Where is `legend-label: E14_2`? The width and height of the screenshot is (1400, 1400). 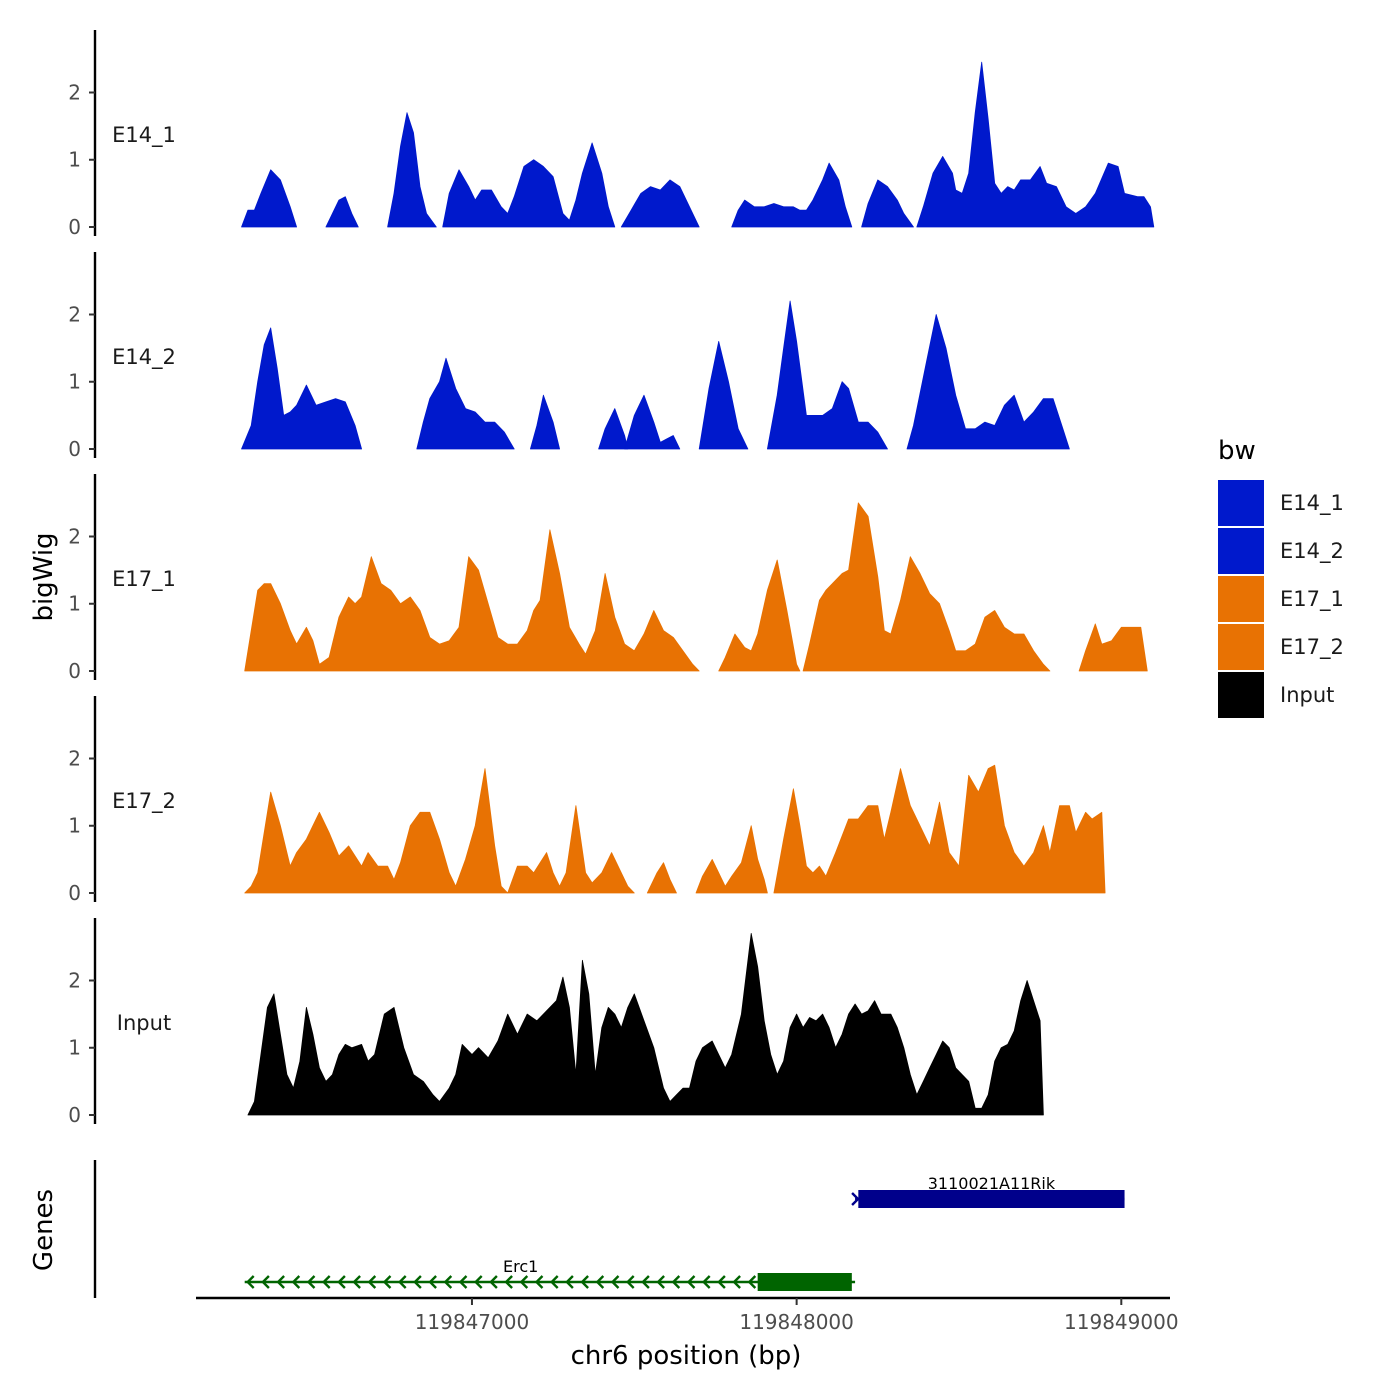
legend-label: E14_2 is located at coordinates (1312, 551).